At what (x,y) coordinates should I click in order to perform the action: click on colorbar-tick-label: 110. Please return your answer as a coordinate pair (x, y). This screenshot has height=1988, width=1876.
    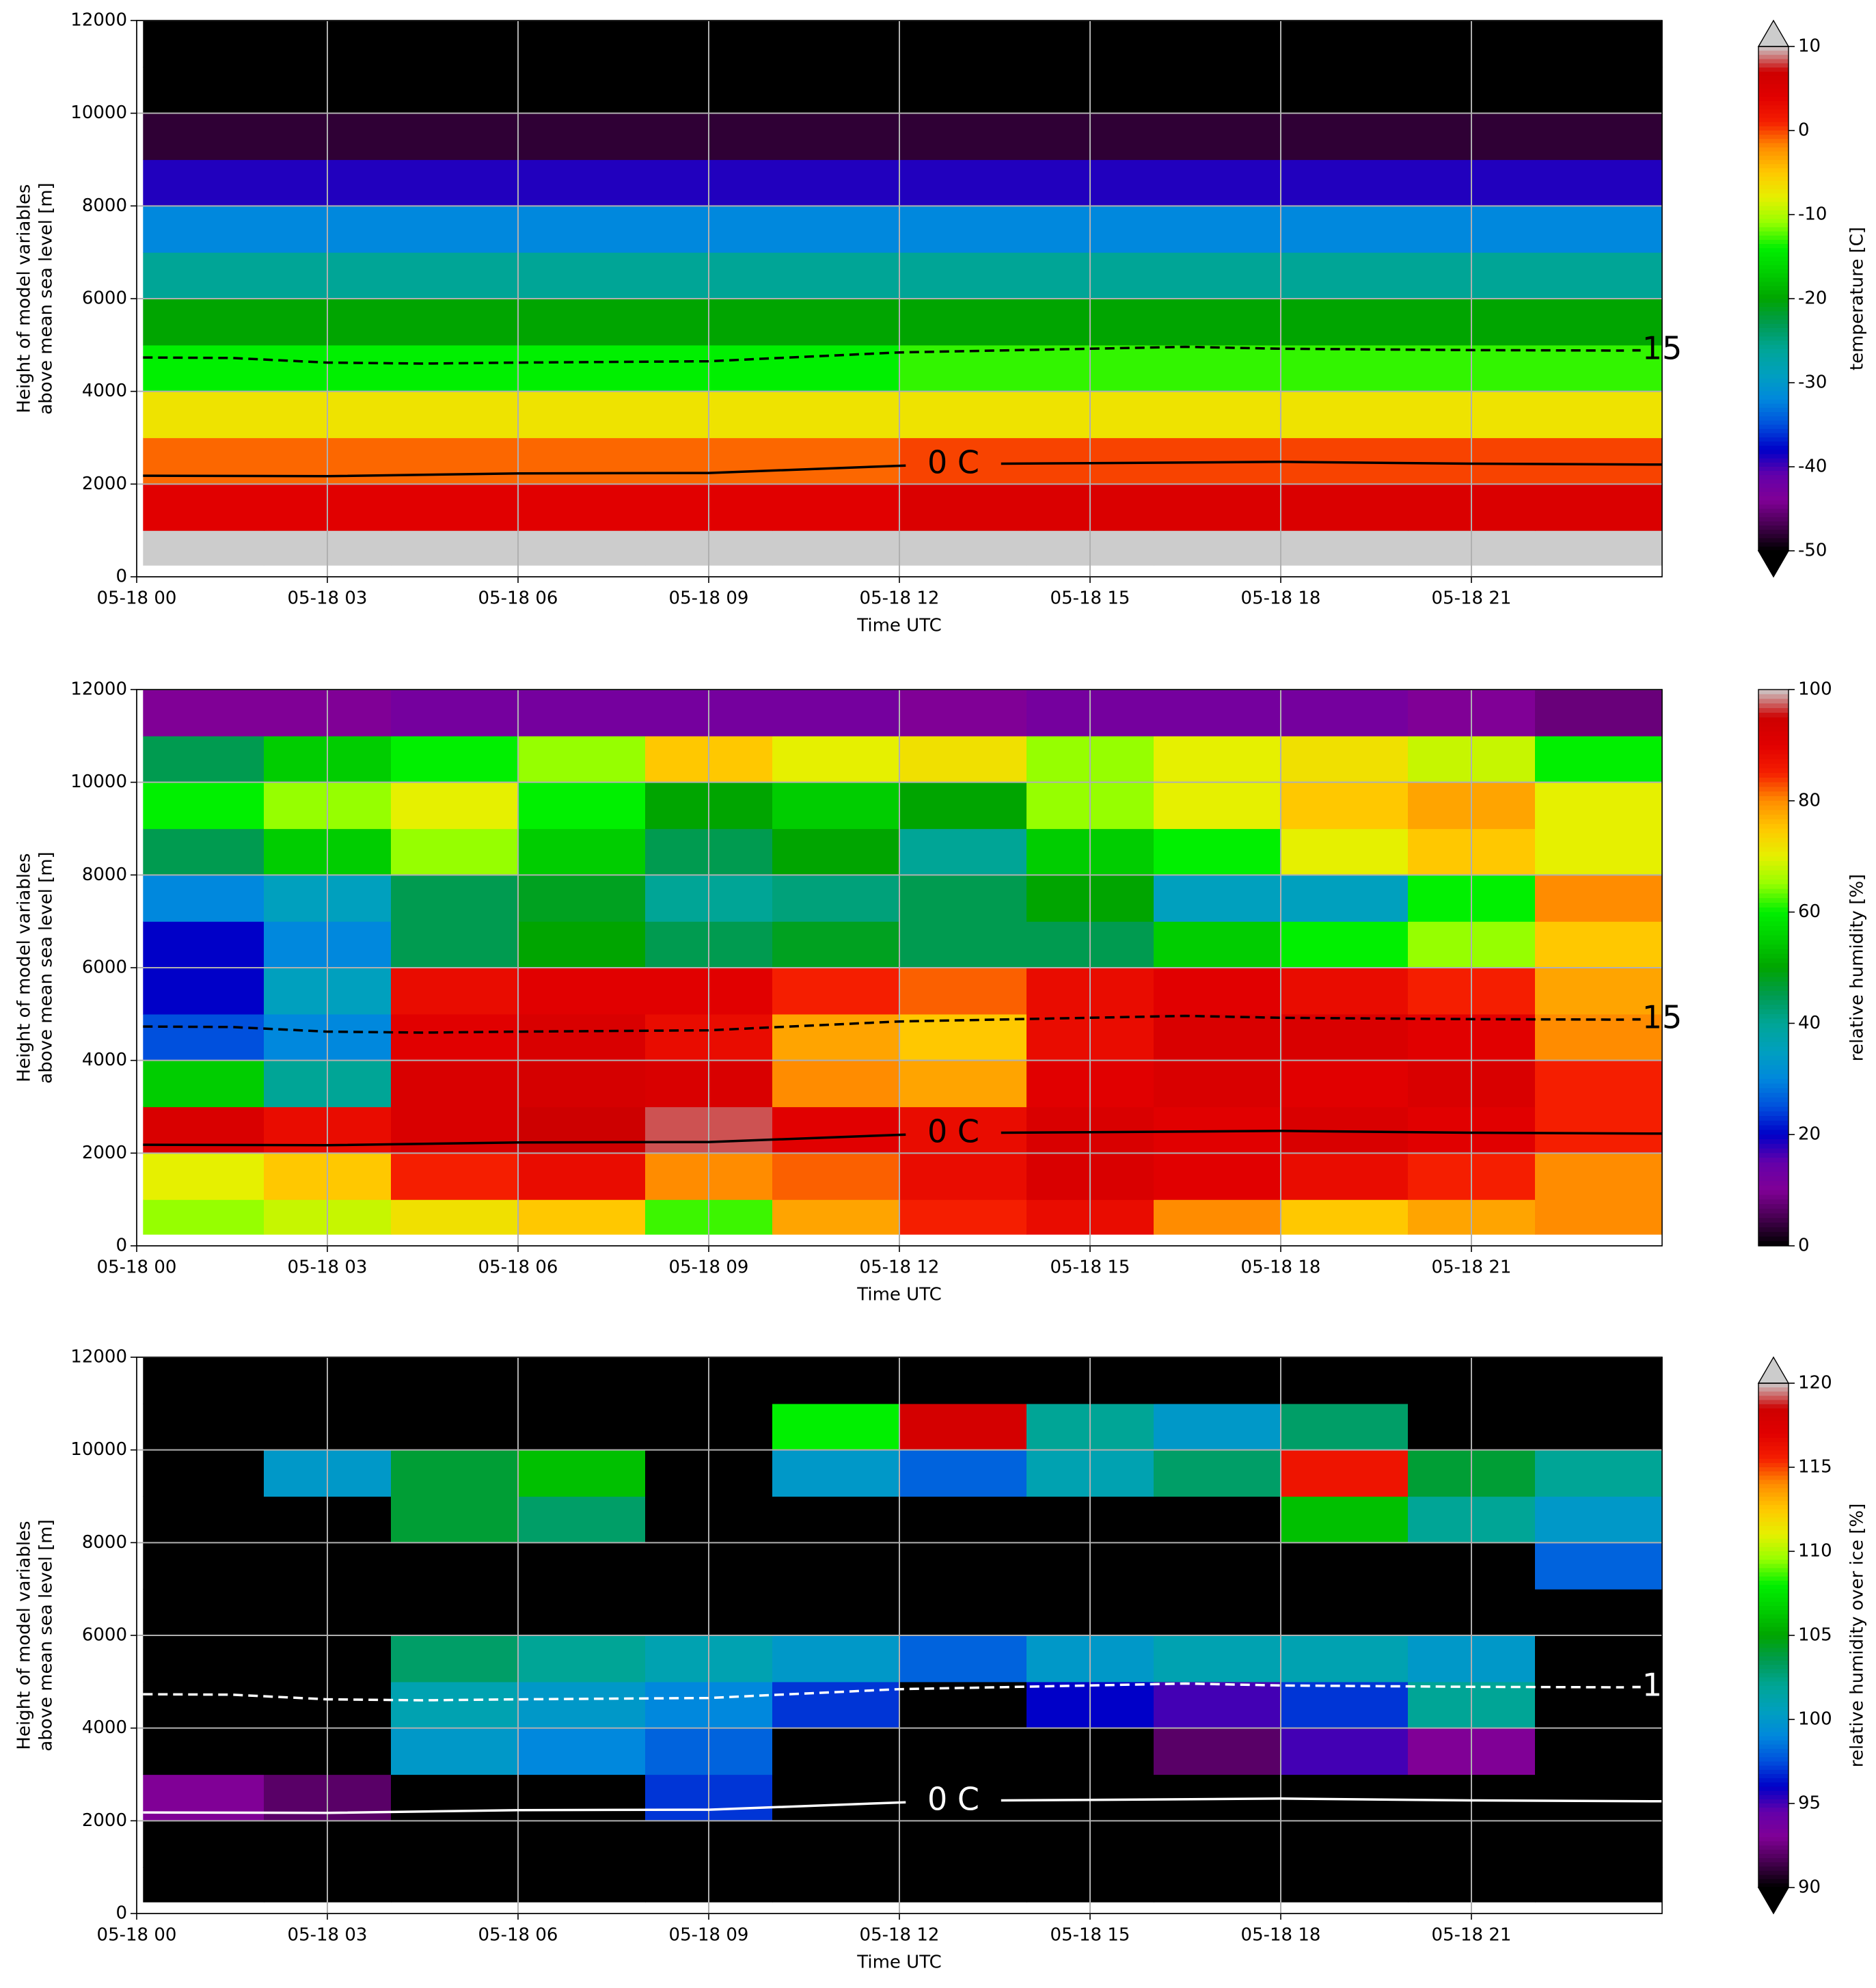
    Looking at the image, I should click on (1815, 1551).